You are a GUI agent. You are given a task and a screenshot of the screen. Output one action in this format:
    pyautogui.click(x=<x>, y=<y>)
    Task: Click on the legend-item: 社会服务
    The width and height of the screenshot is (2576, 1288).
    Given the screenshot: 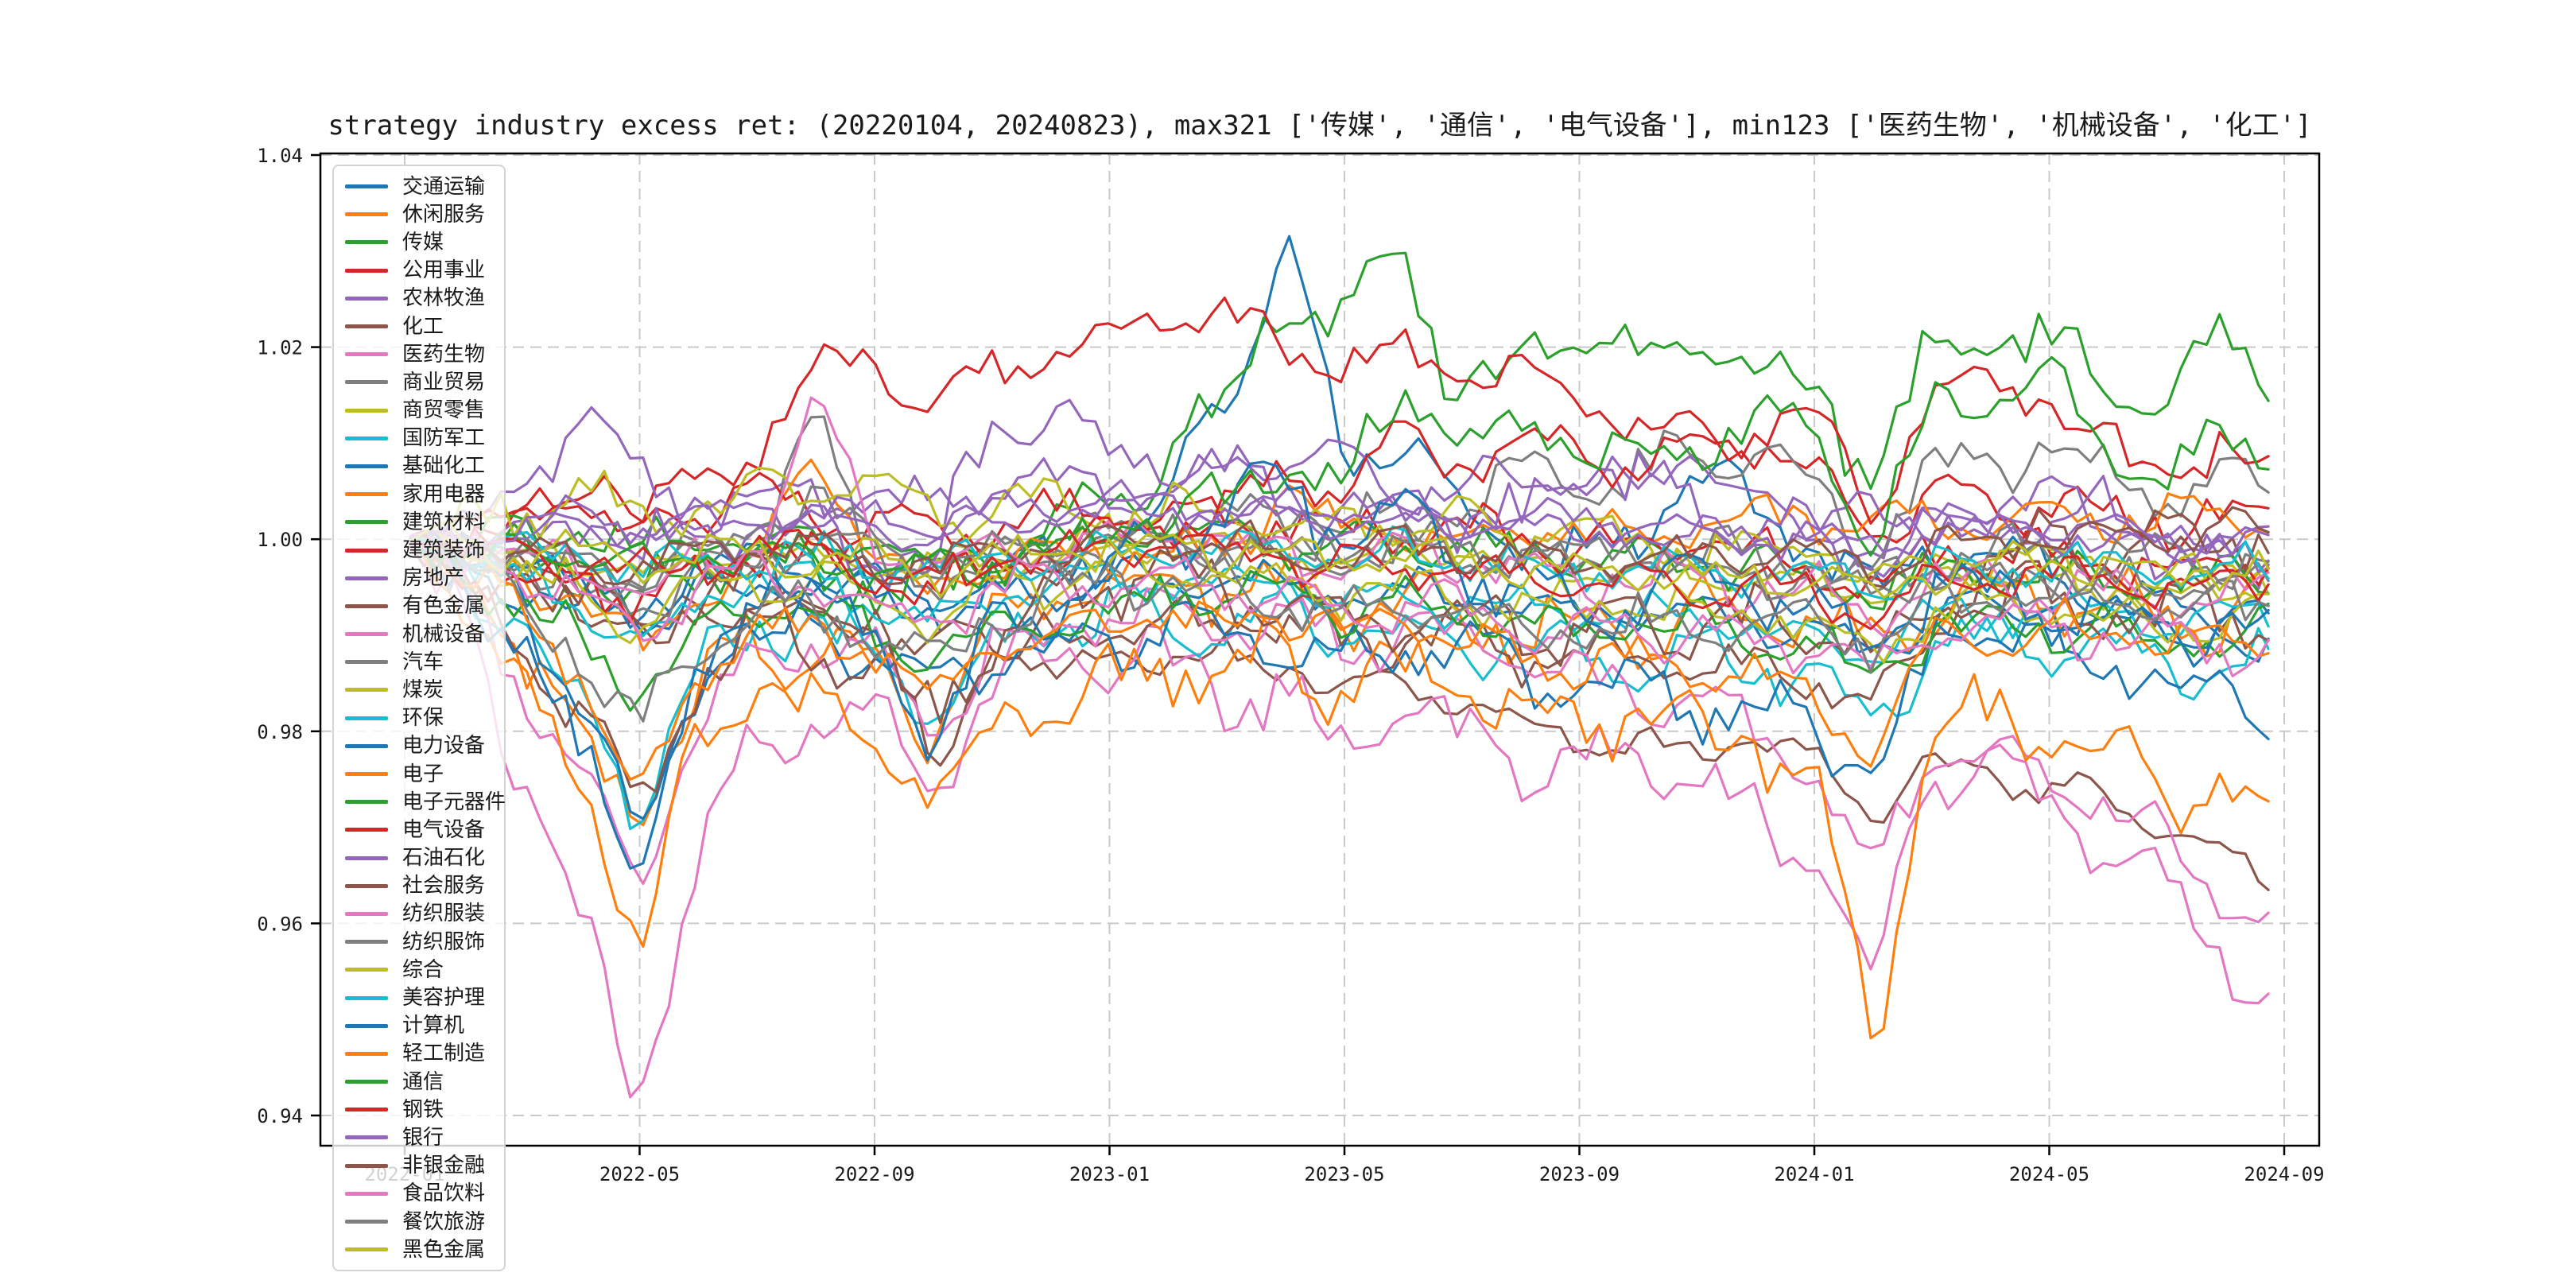 What is the action you would take?
    pyautogui.click(x=420, y=886)
    